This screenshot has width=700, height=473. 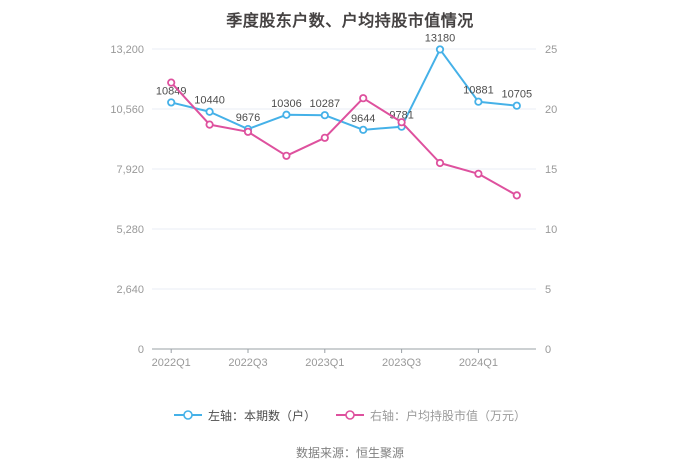 I want to click on svg-text: 2024Q1, so click(x=478, y=363).